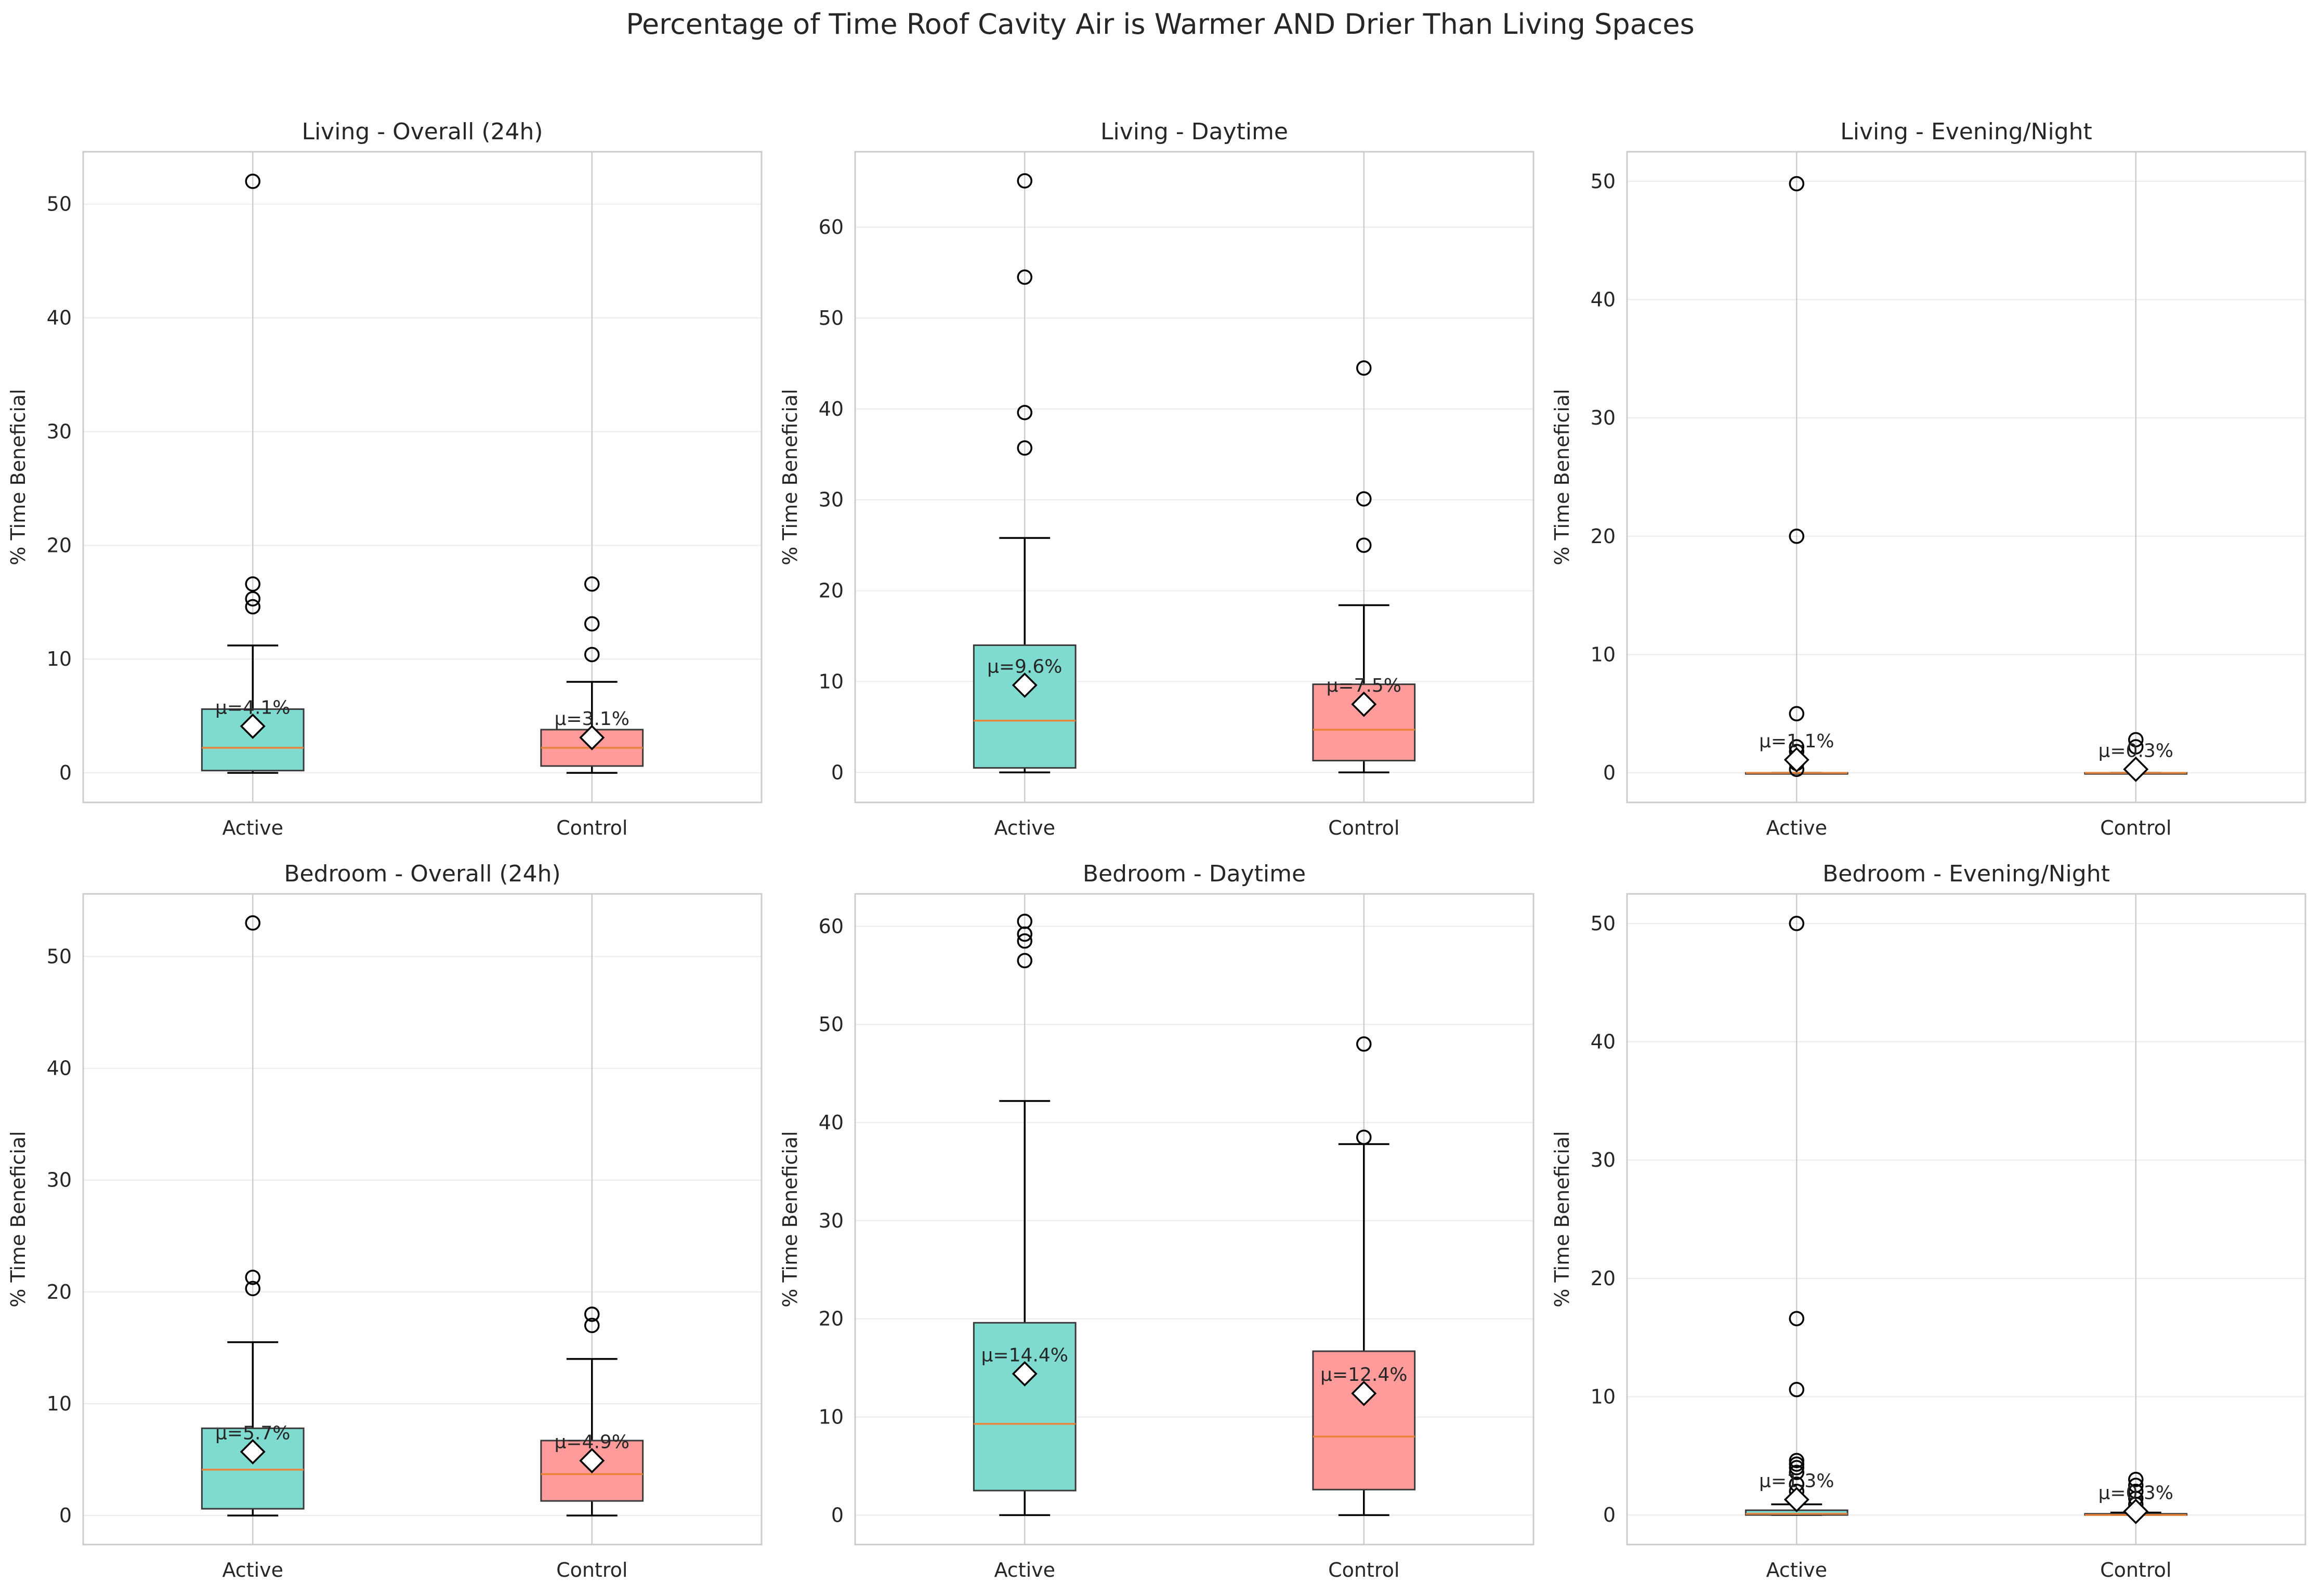 This screenshot has width=2321, height=1596. What do you see at coordinates (1025, 707) in the screenshot?
I see `iqr-box` at bounding box center [1025, 707].